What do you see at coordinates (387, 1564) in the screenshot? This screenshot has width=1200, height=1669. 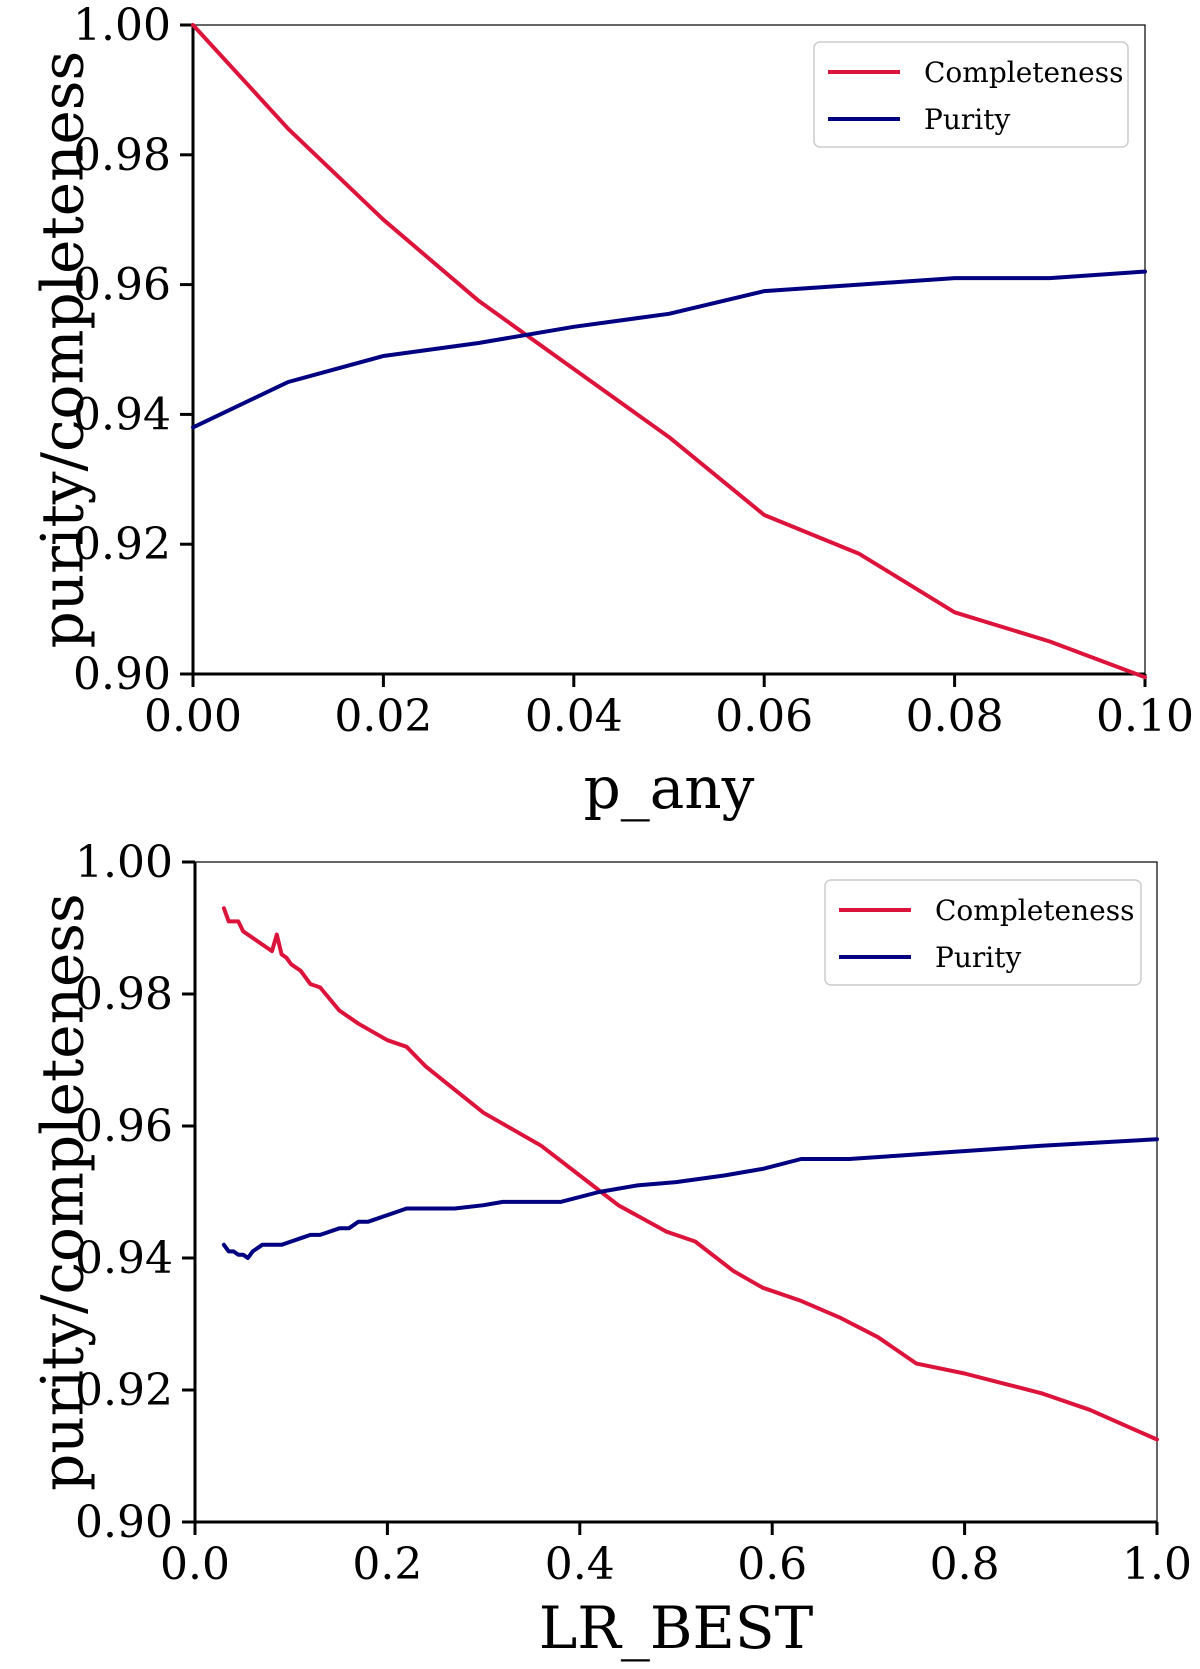 I see `x-tick-label: 0.2` at bounding box center [387, 1564].